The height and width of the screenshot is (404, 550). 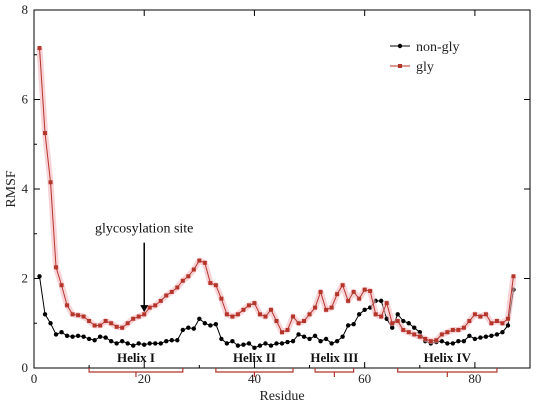 What do you see at coordinates (254, 378) in the screenshot?
I see `x-tick-label: 40` at bounding box center [254, 378].